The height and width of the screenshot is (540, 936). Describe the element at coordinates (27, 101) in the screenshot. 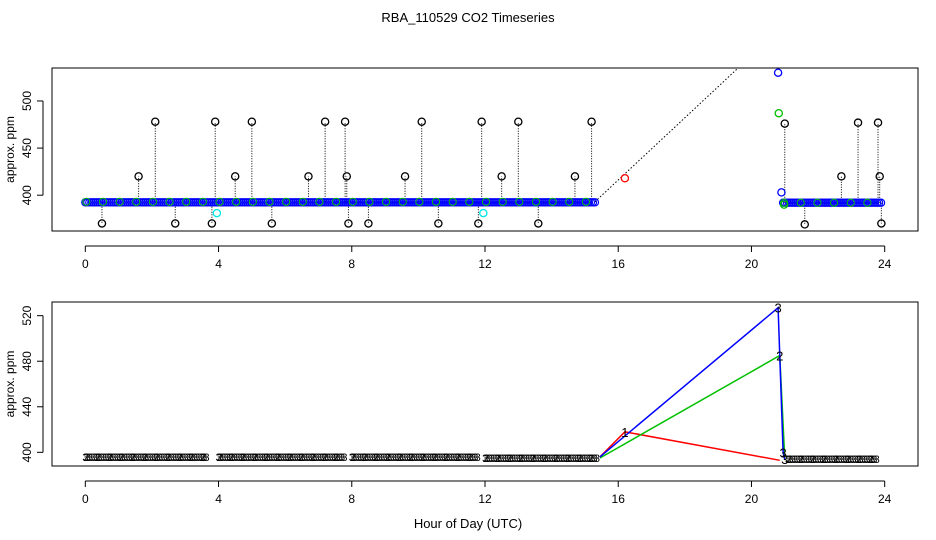

I see `top-y-tick-label: 500` at that location.